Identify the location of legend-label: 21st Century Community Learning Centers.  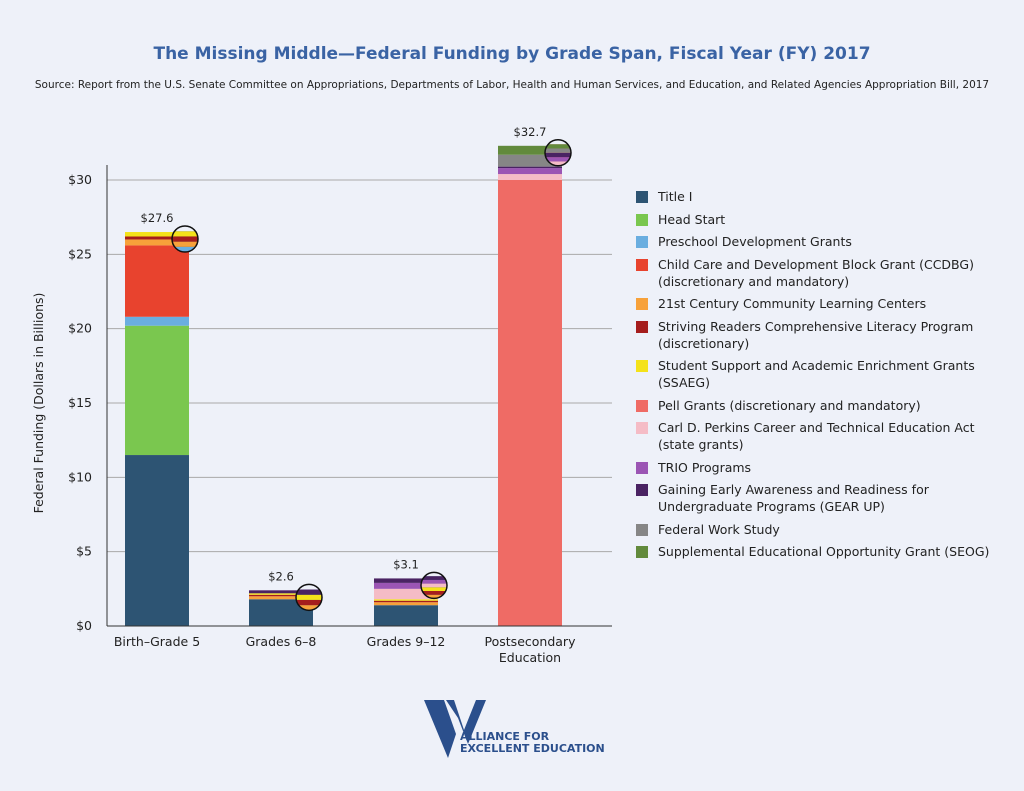
(792, 303).